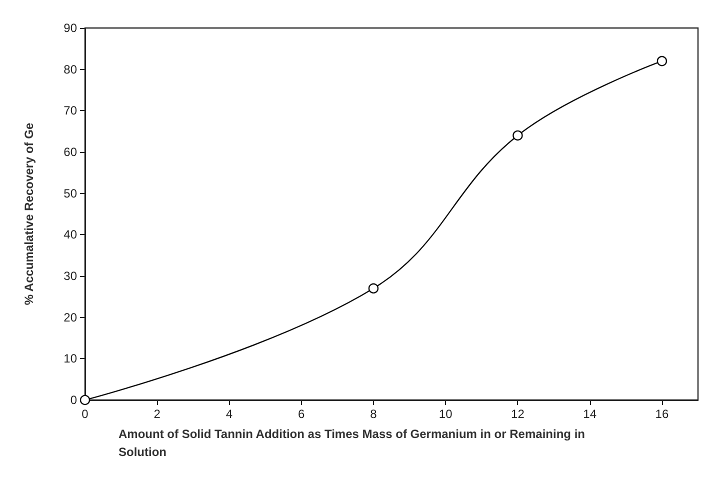  What do you see at coordinates (71, 235) in the screenshot?
I see `y-tick-label: 40` at bounding box center [71, 235].